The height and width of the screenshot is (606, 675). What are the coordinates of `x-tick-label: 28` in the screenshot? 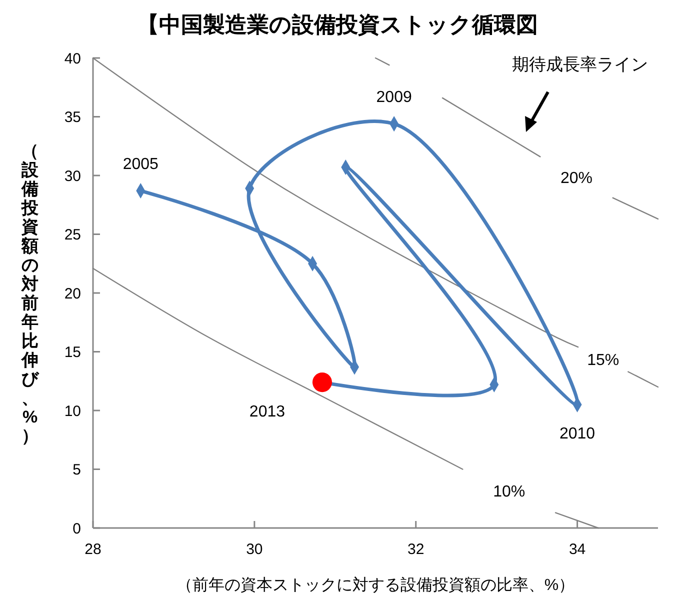 It's located at (93, 549).